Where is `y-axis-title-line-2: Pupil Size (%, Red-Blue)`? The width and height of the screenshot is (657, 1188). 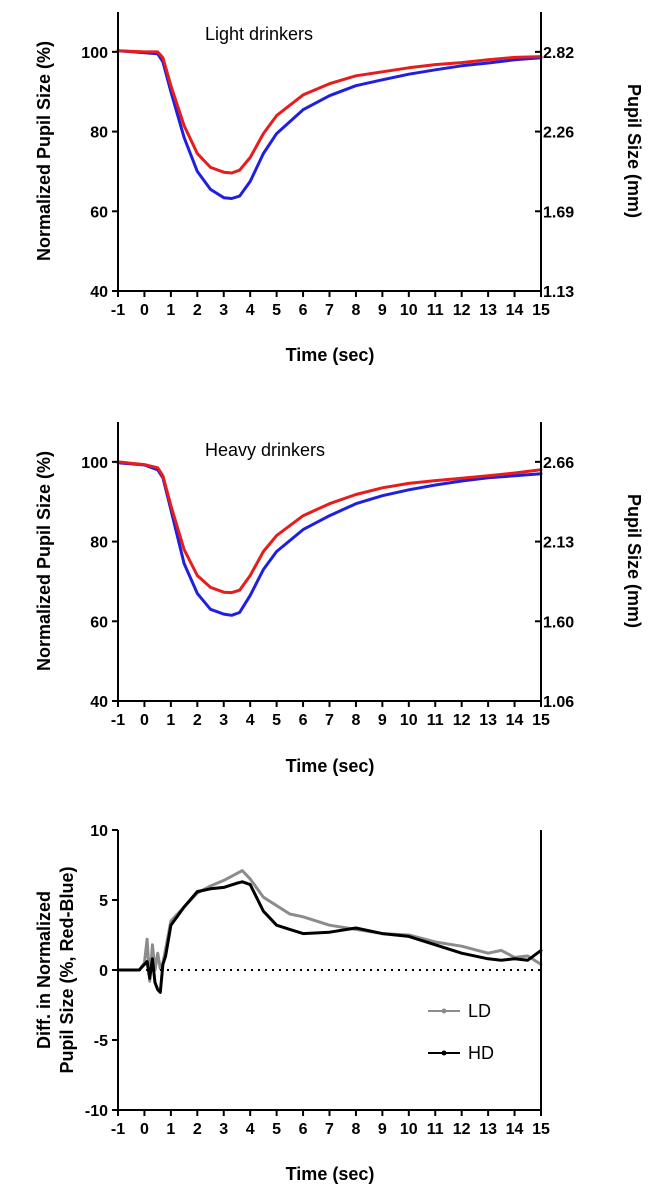
y-axis-title-line-2: Pupil Size (%, Red-Blue) is located at coordinates (67, 969).